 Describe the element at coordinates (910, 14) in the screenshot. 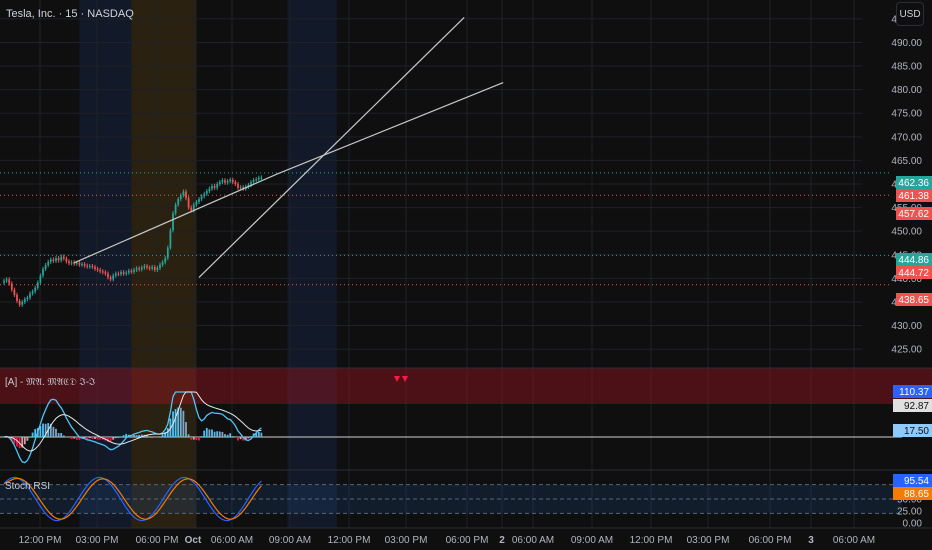

I see `currency-button: USD` at that location.